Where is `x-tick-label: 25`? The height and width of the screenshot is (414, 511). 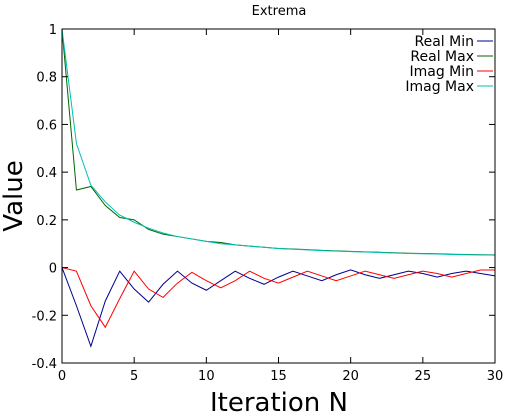 x-tick-label: 25 is located at coordinates (423, 376).